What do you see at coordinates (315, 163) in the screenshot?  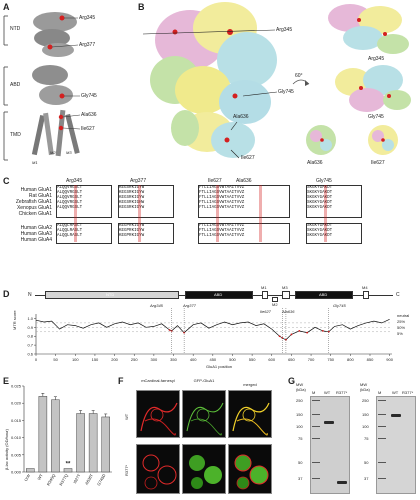 I see `b-side-ala636: Ala636` at bounding box center [315, 163].